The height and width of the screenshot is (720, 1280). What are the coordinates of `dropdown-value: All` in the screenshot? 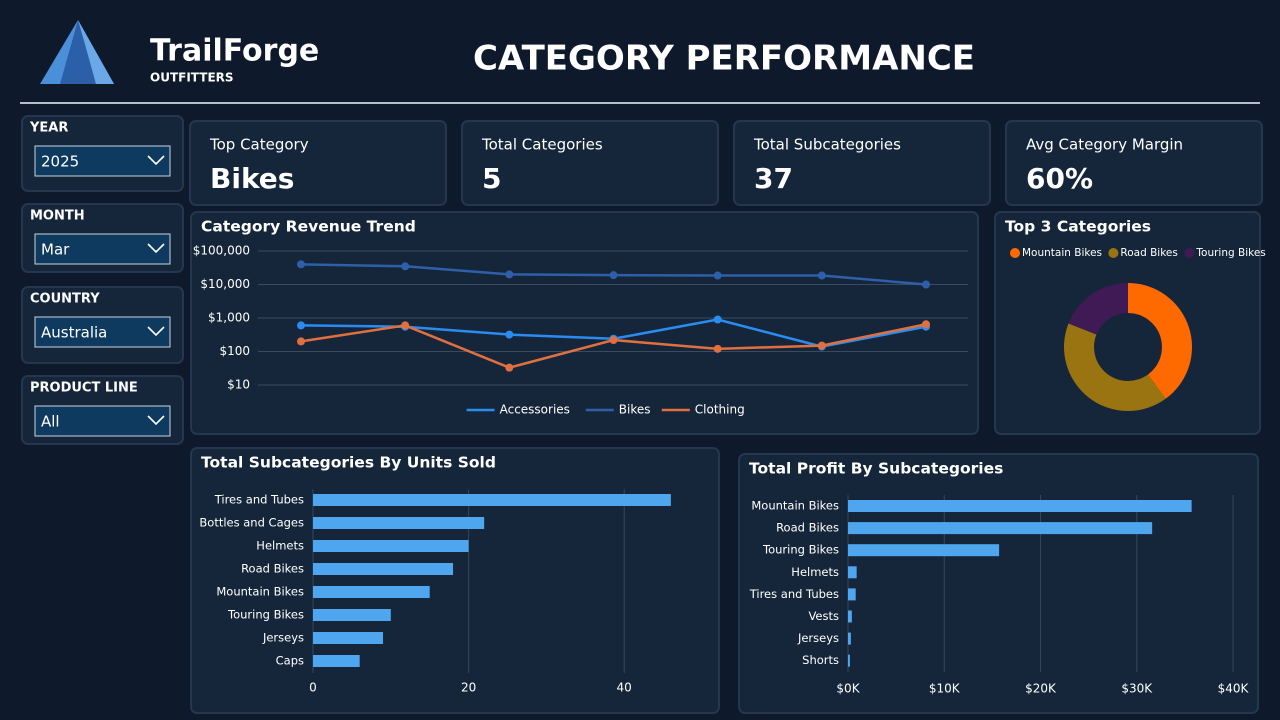 It's located at (50, 422).